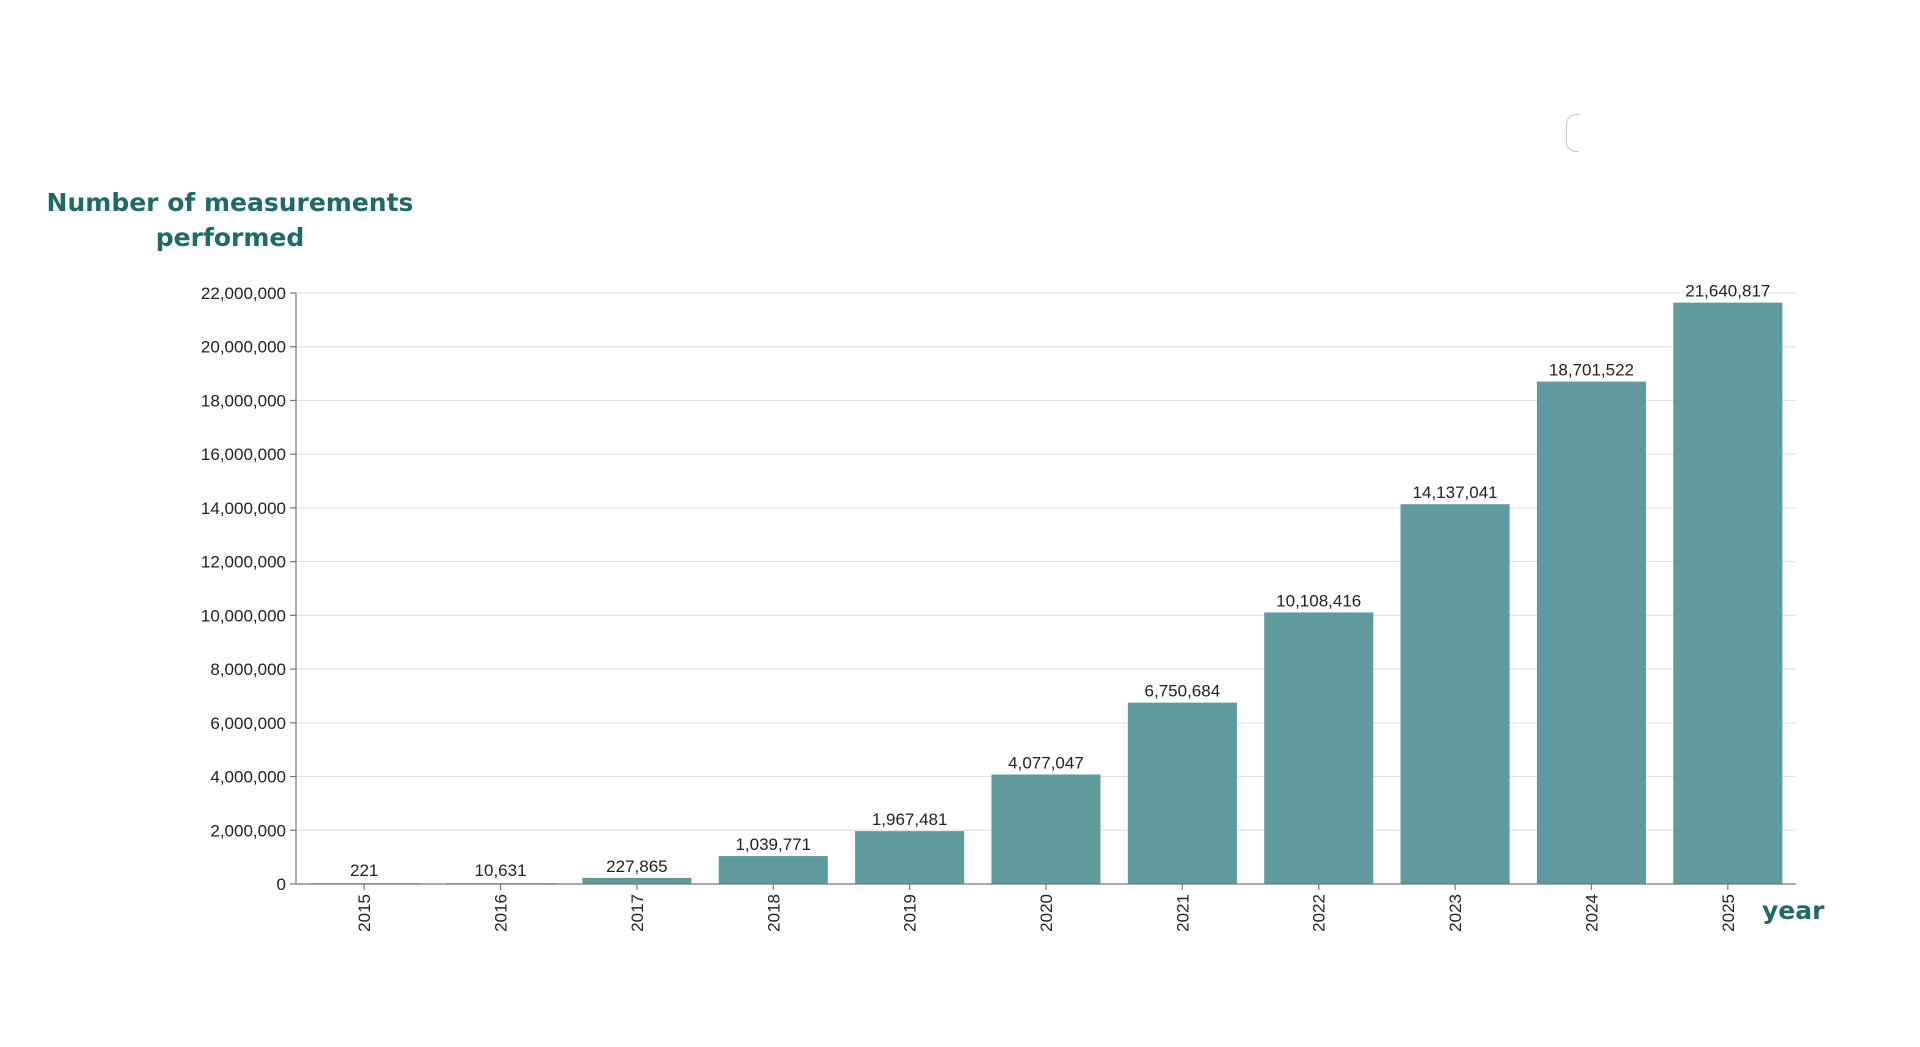 This screenshot has height=1047, width=1920. I want to click on y-tick-label: 8,000,000, so click(248, 669).